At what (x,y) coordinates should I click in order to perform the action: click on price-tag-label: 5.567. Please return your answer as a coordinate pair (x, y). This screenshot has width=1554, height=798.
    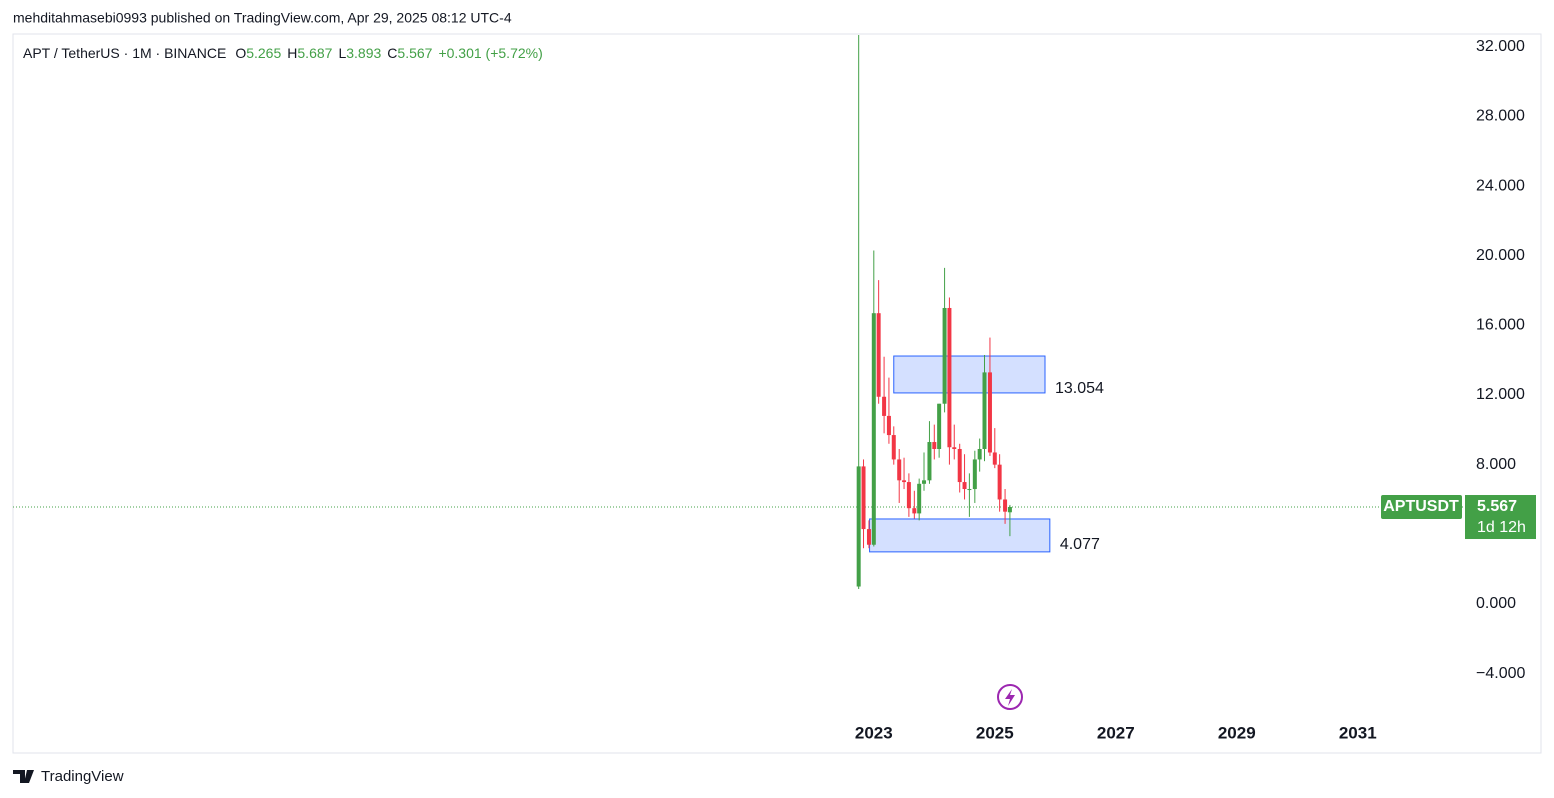
    Looking at the image, I should click on (1497, 506).